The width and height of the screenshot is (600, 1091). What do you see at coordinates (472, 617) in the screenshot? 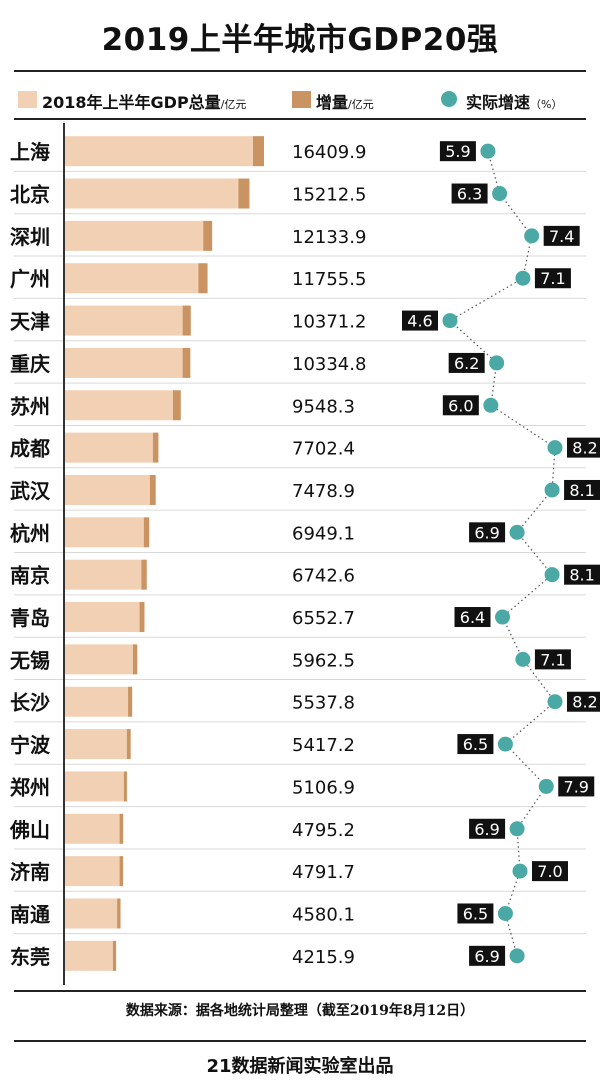
I see `growth-label: 6.4` at bounding box center [472, 617].